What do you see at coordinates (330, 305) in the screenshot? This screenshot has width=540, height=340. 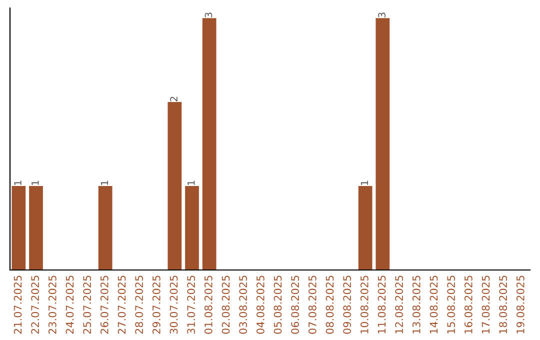 I see `x-tick-label: 08.08.2025` at bounding box center [330, 305].